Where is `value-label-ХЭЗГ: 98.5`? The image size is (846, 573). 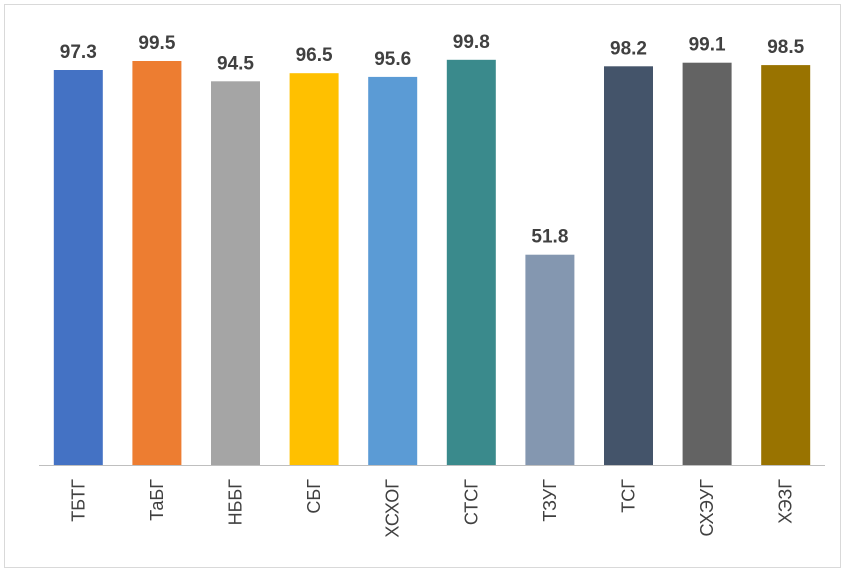 value-label-ХЭЗГ: 98.5 is located at coordinates (785, 47).